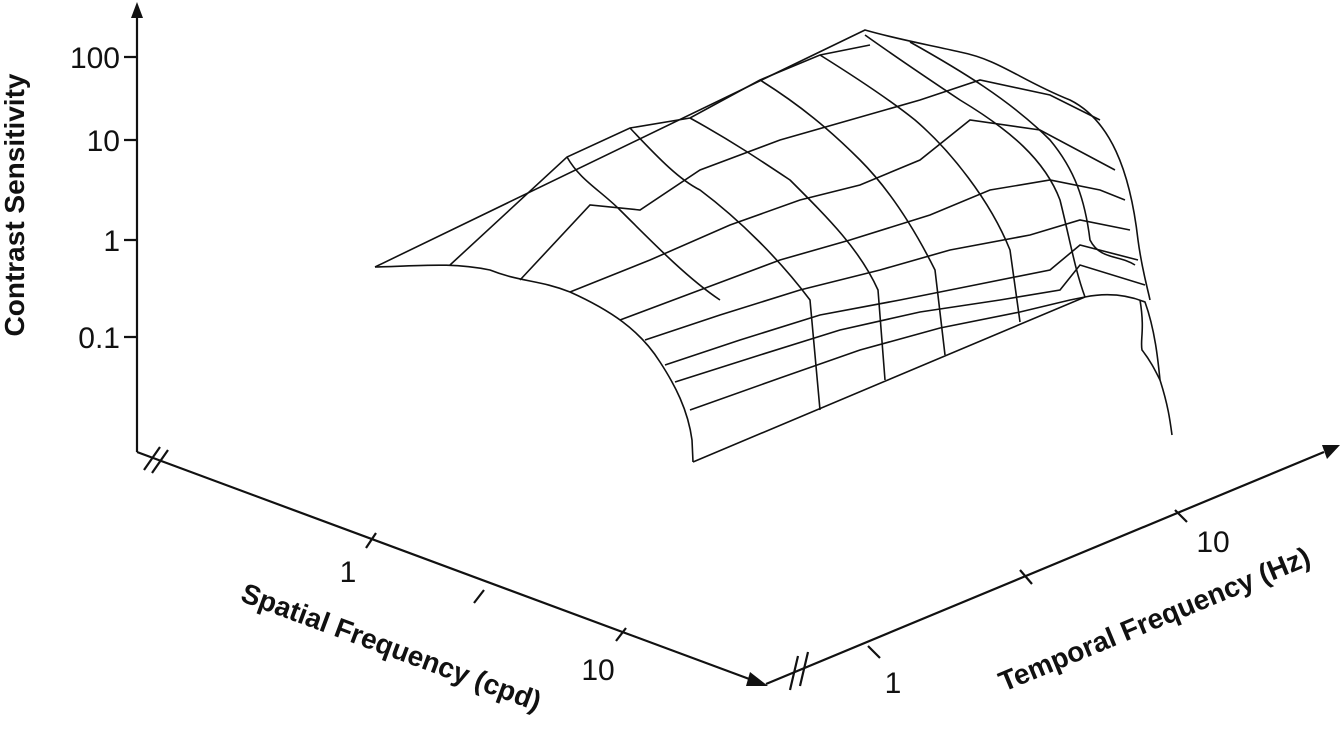 Image resolution: width=1344 pixels, height=742 pixels. Describe the element at coordinates (1331, 452) in the screenshot. I see `temporal-axis-arrow` at that location.